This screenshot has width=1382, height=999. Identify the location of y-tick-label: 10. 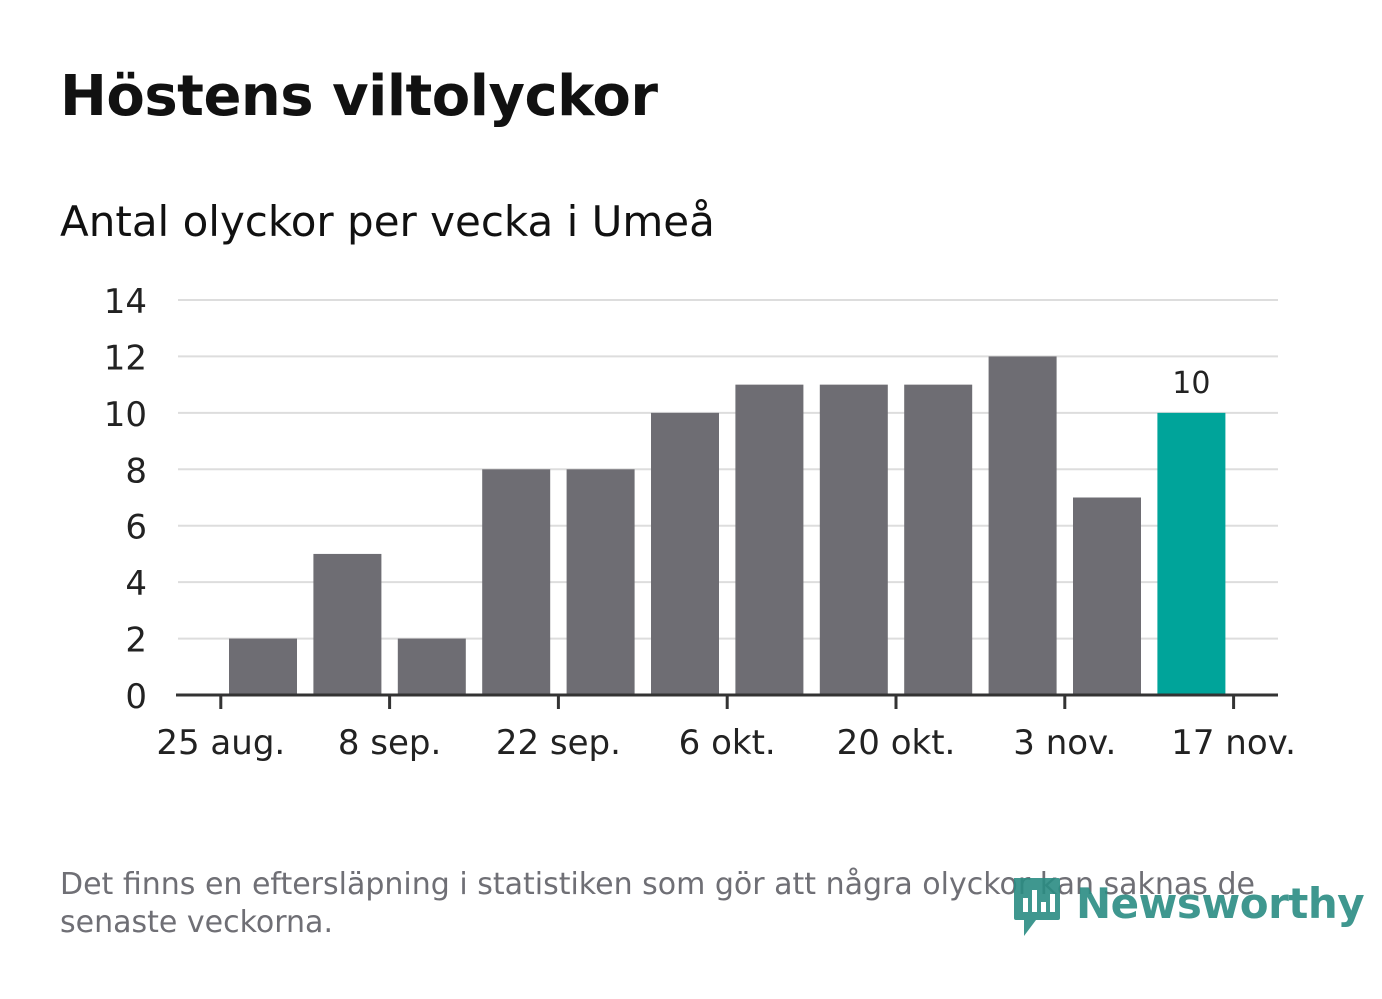
(125, 415).